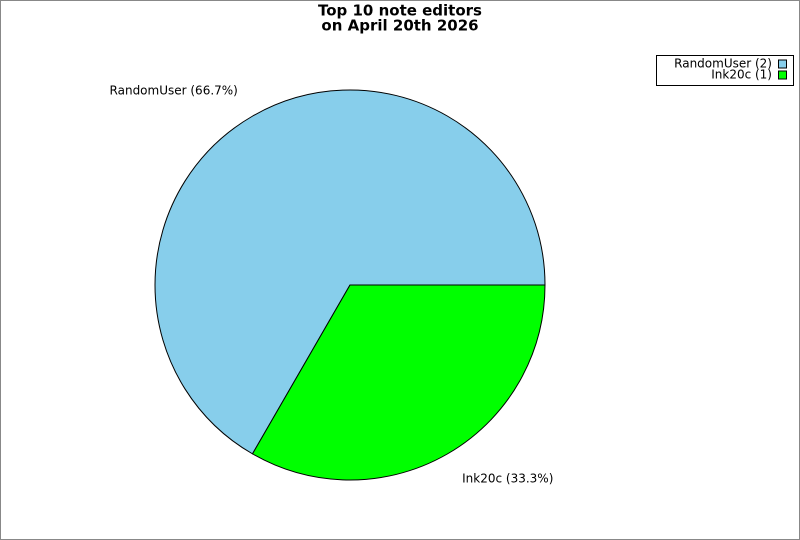 The image size is (800, 540). I want to click on slice-label: Ink20c (33.3%), so click(507, 479).